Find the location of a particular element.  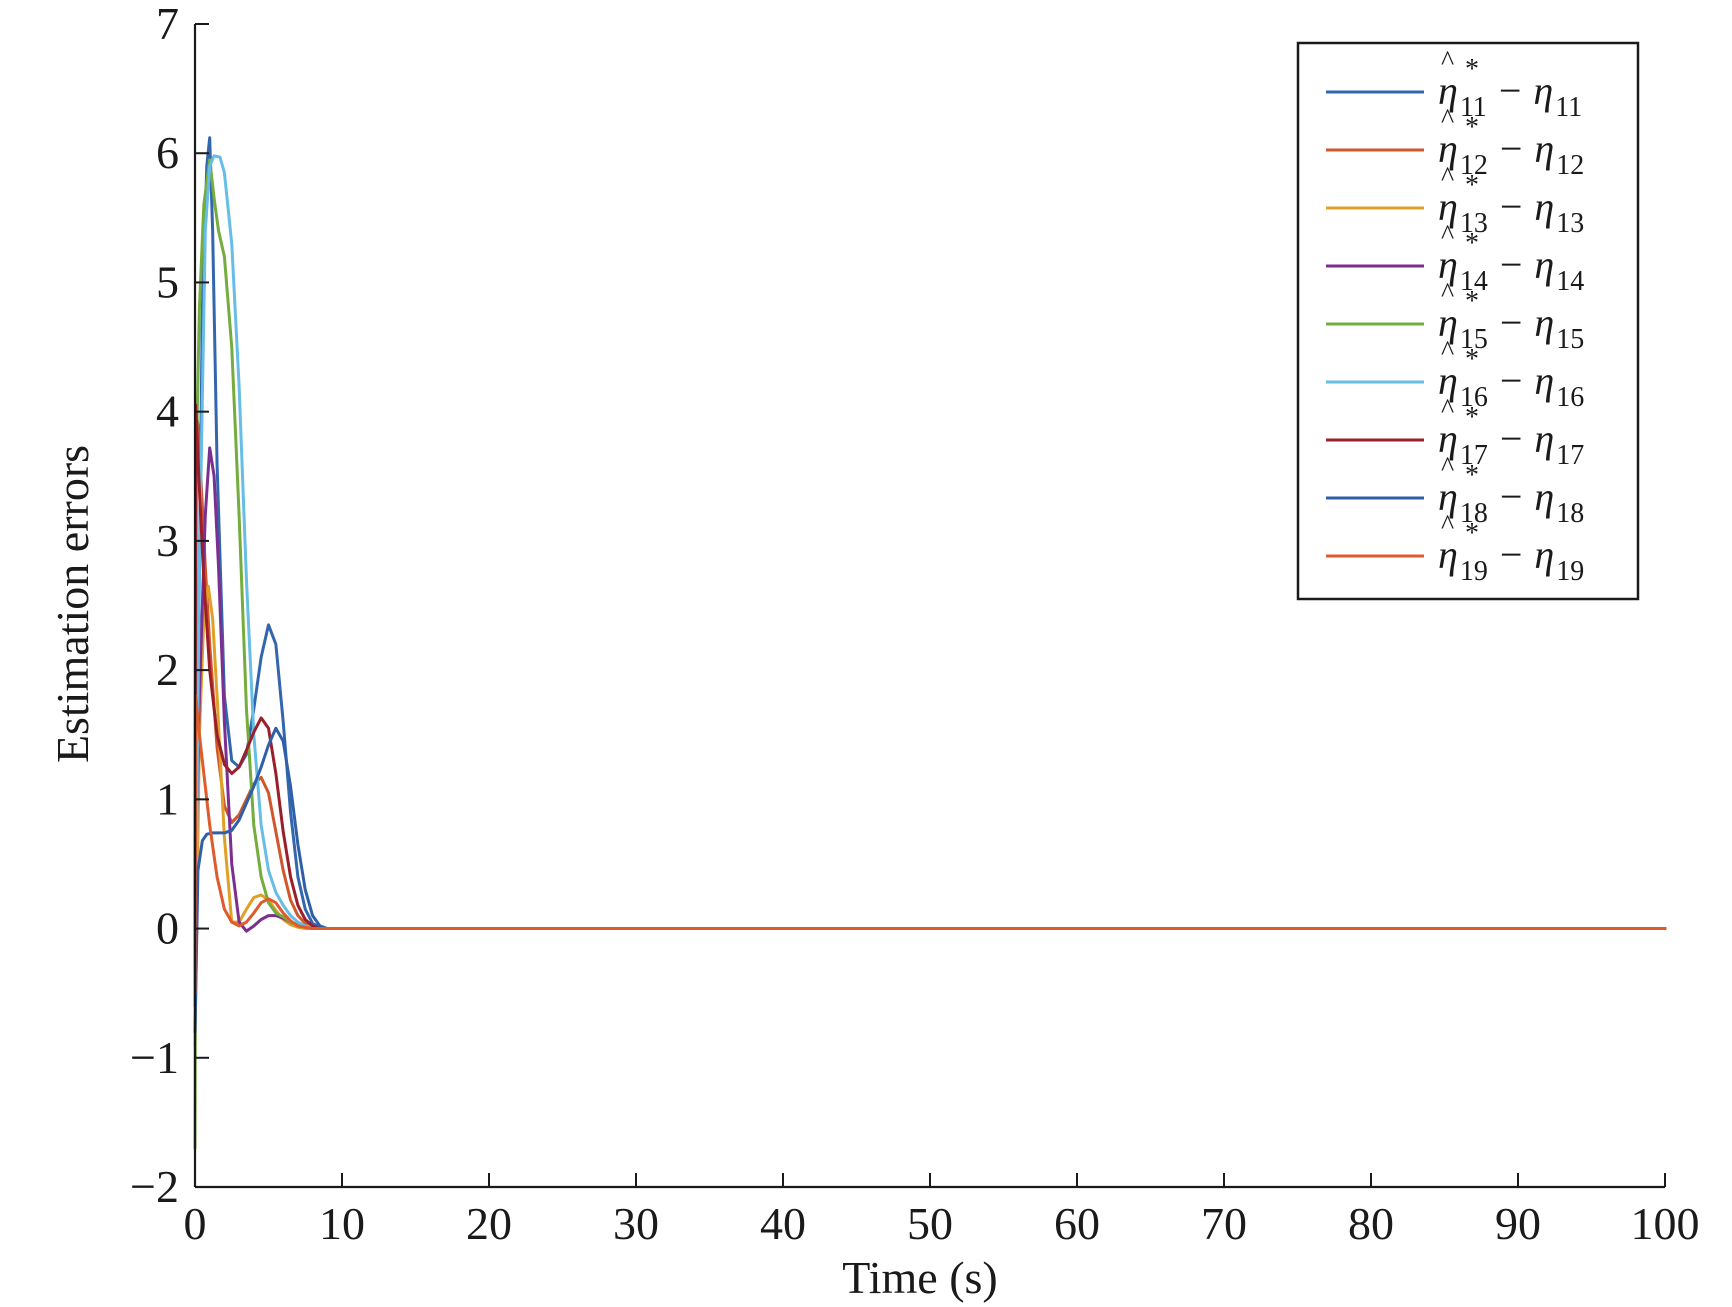

y-tick-label--2: −2 is located at coordinates (154, 1186).